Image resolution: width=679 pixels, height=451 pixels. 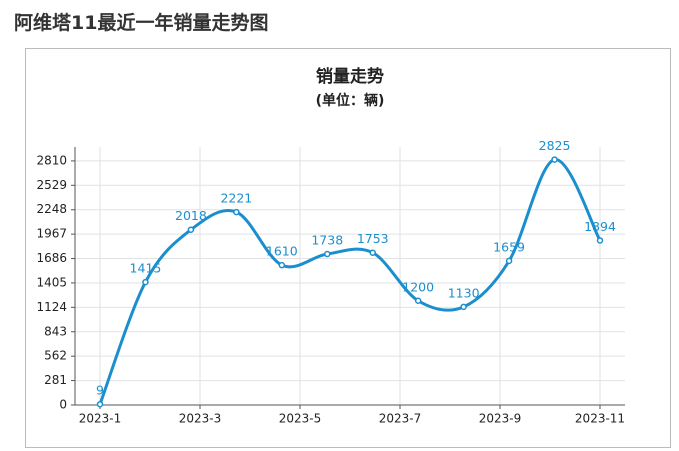 I want to click on value-label: 1200, so click(x=418, y=286).